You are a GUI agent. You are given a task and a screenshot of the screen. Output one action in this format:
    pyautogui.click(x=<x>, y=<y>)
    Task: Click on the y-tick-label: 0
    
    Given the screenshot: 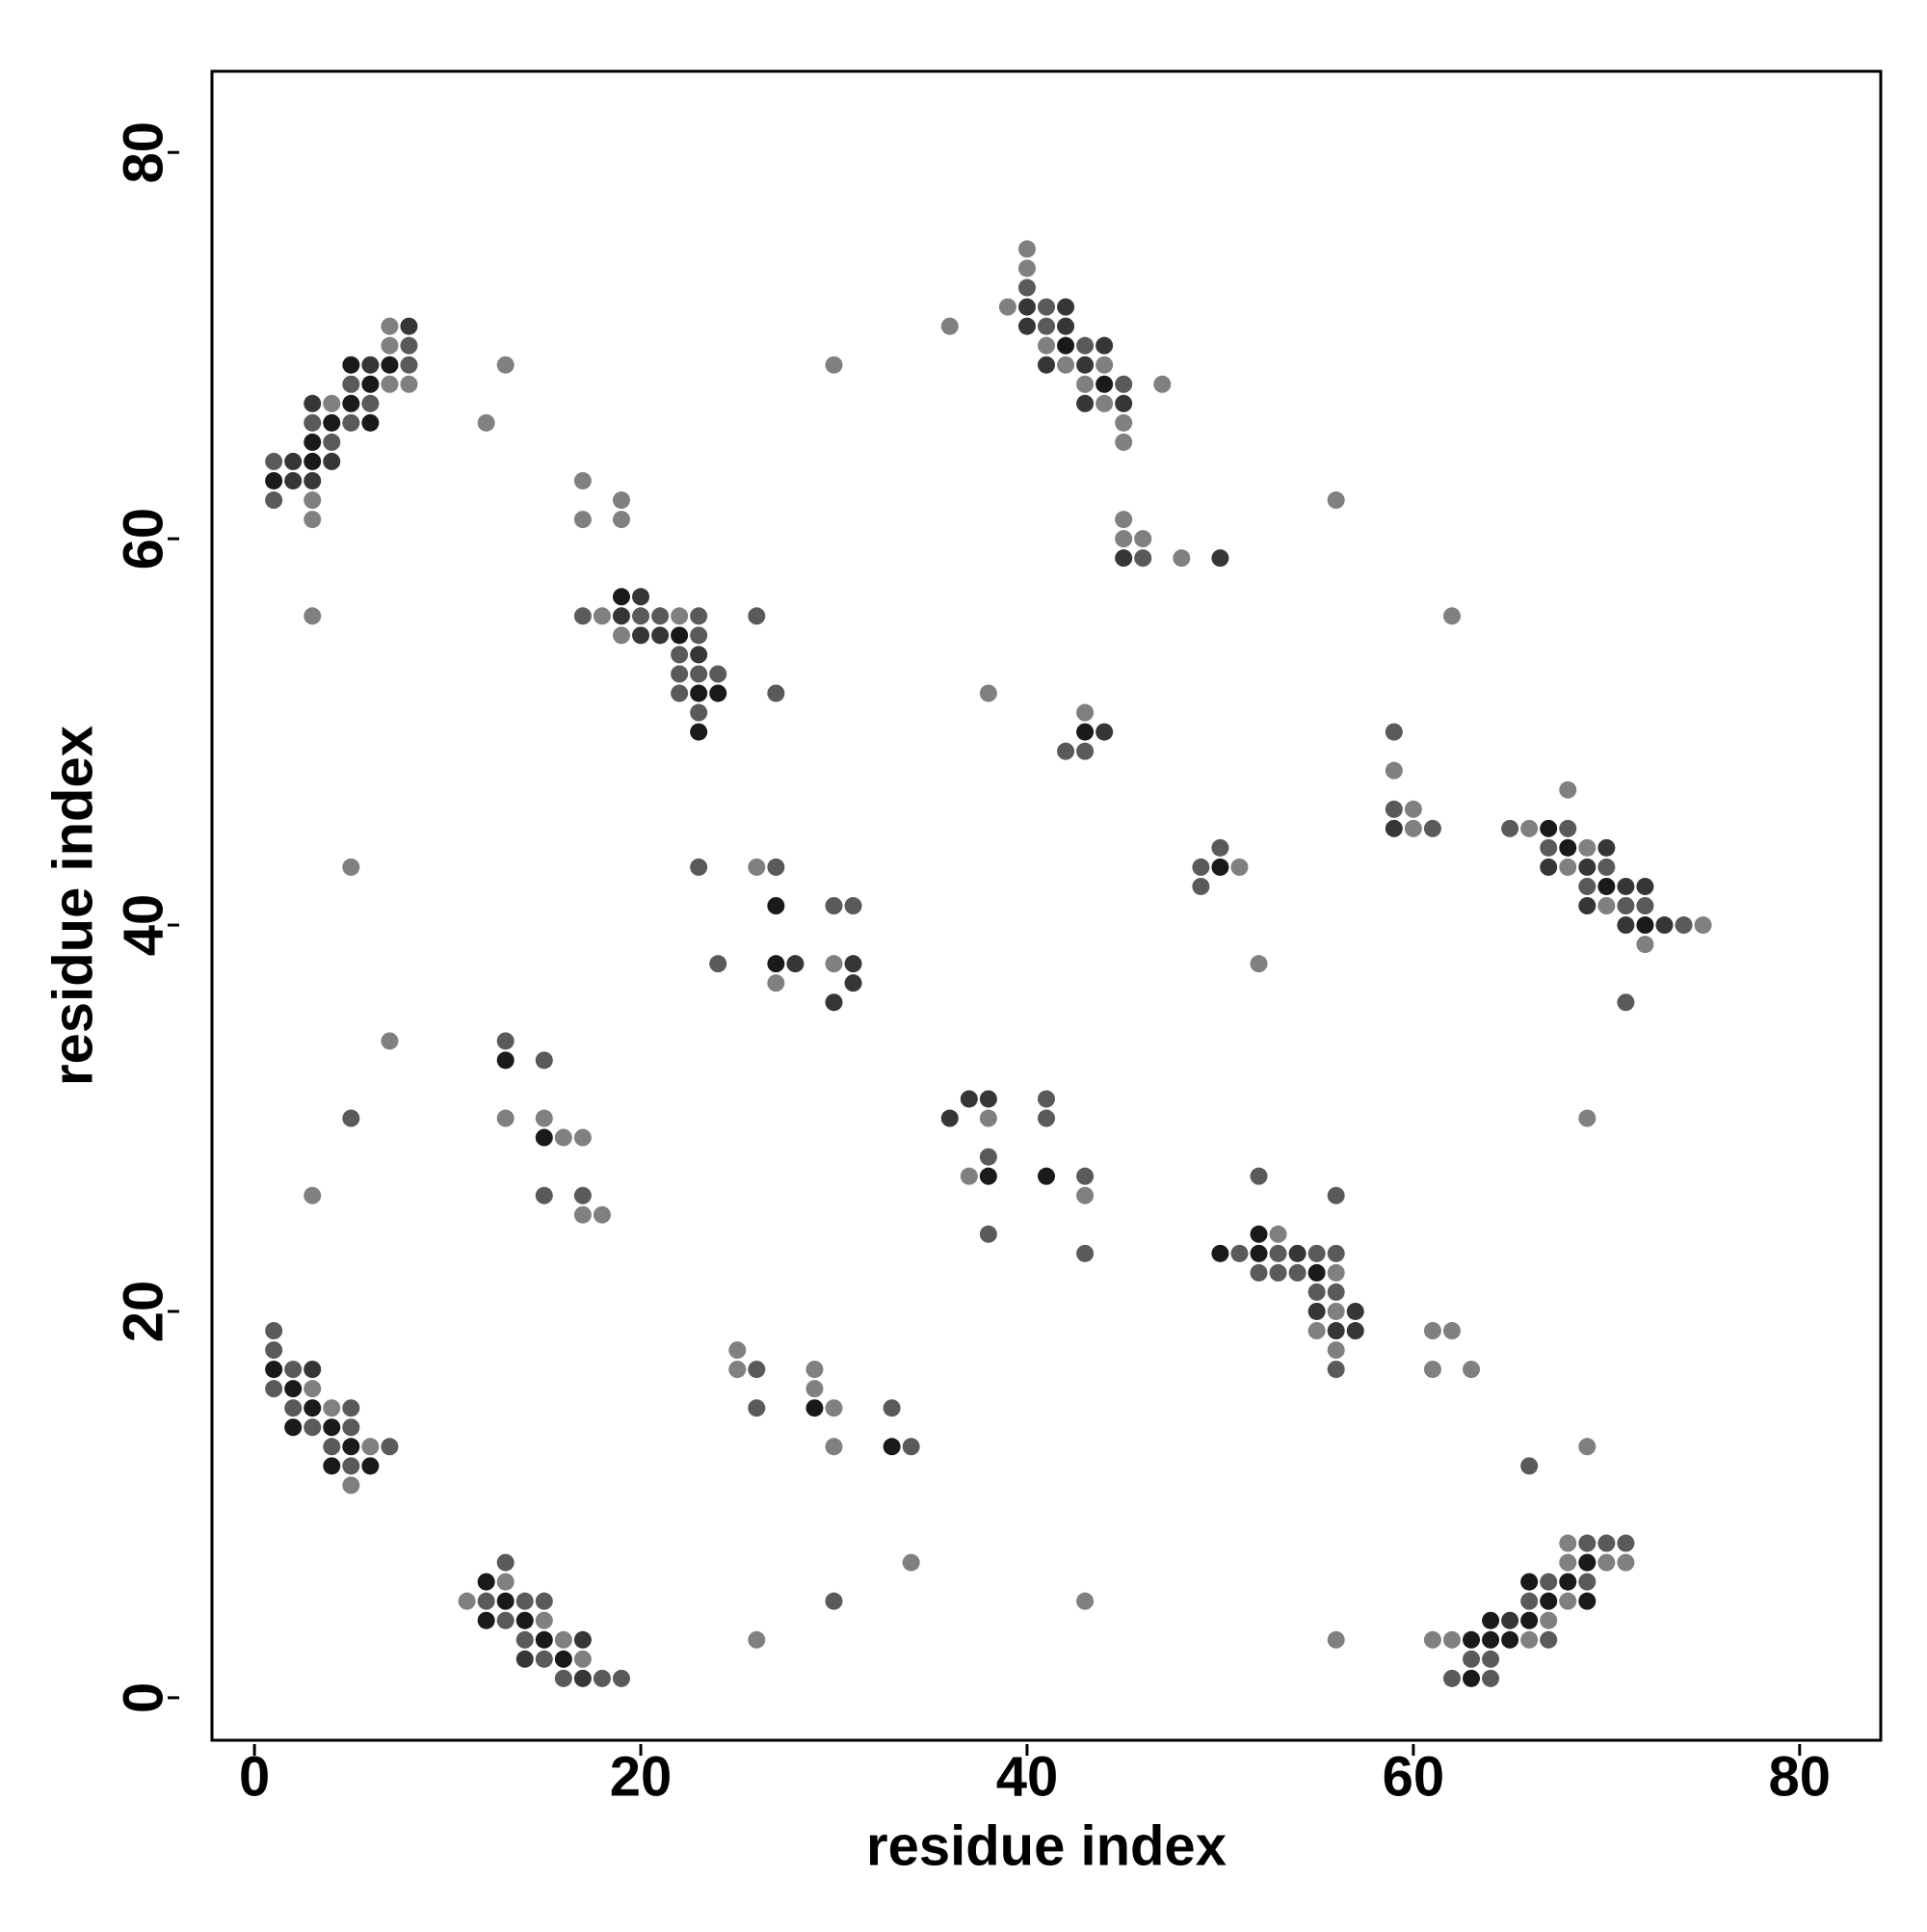 What is the action you would take?
    pyautogui.click(x=143, y=1697)
    